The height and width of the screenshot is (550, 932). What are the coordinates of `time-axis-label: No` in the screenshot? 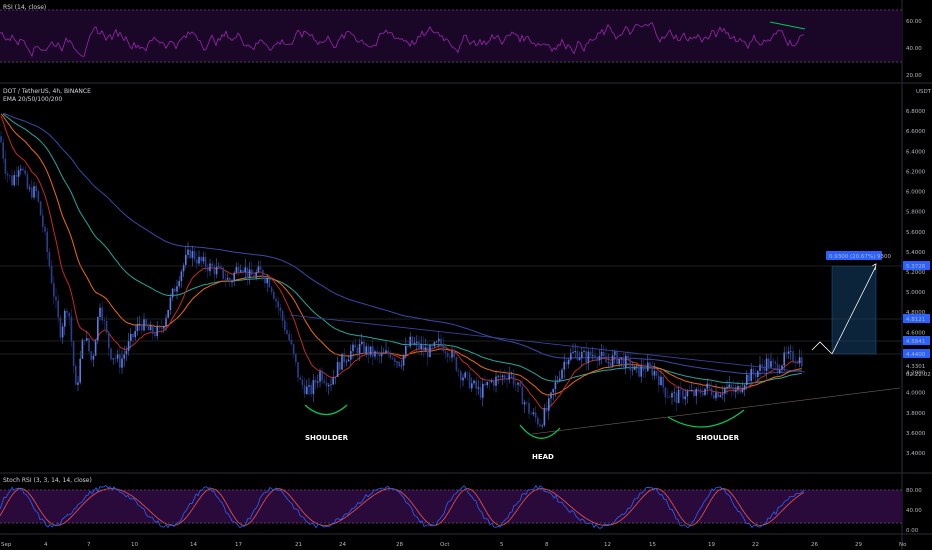 It's located at (903, 545).